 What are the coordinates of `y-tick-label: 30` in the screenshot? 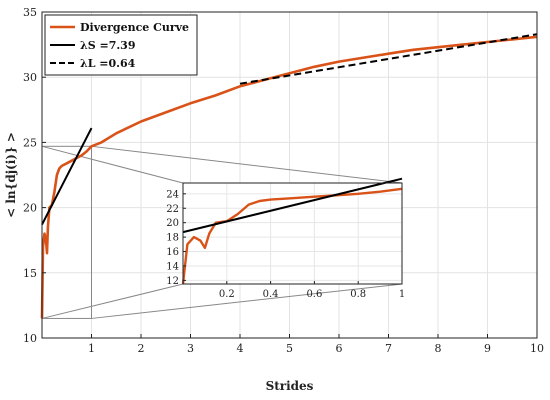 It's located at (30, 77).